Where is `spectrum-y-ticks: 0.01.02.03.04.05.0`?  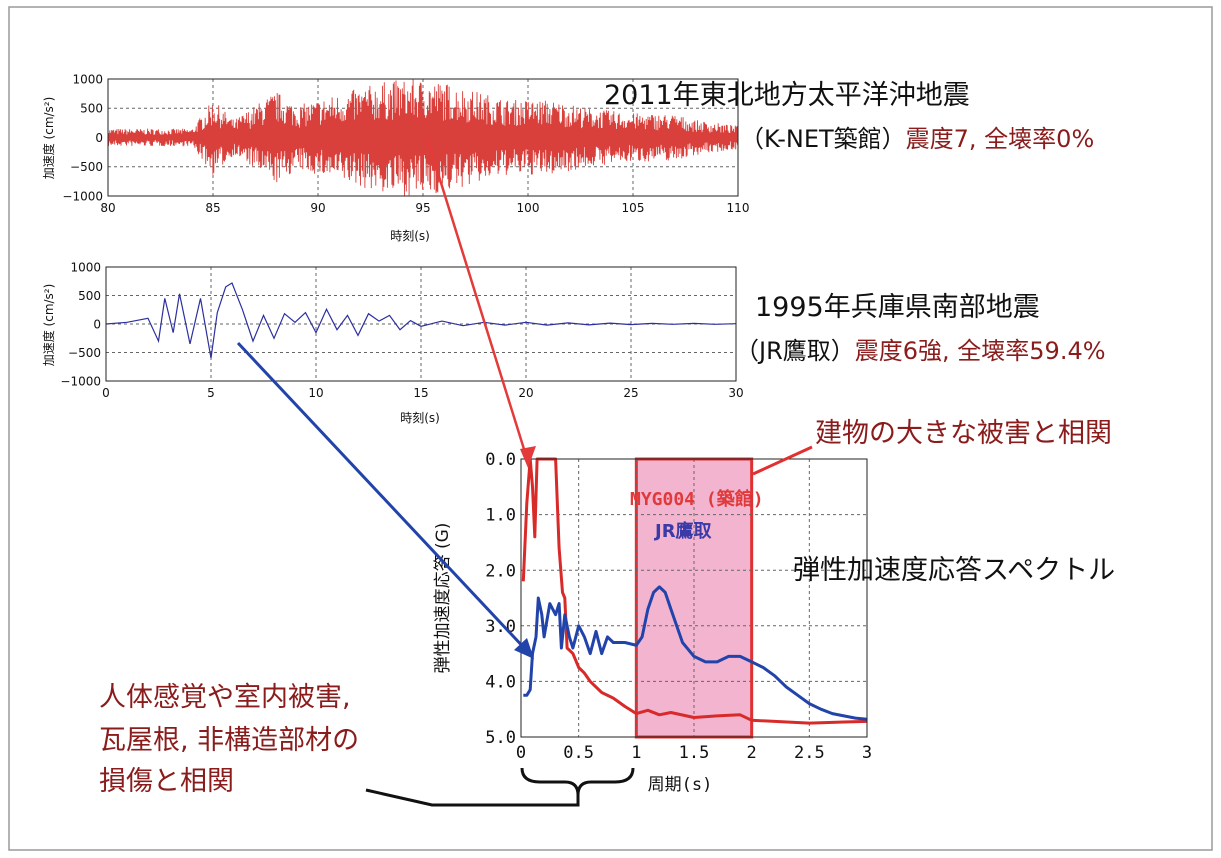
spectrum-y-ticks: 0.01.02.03.04.05.0 is located at coordinates (500, 599).